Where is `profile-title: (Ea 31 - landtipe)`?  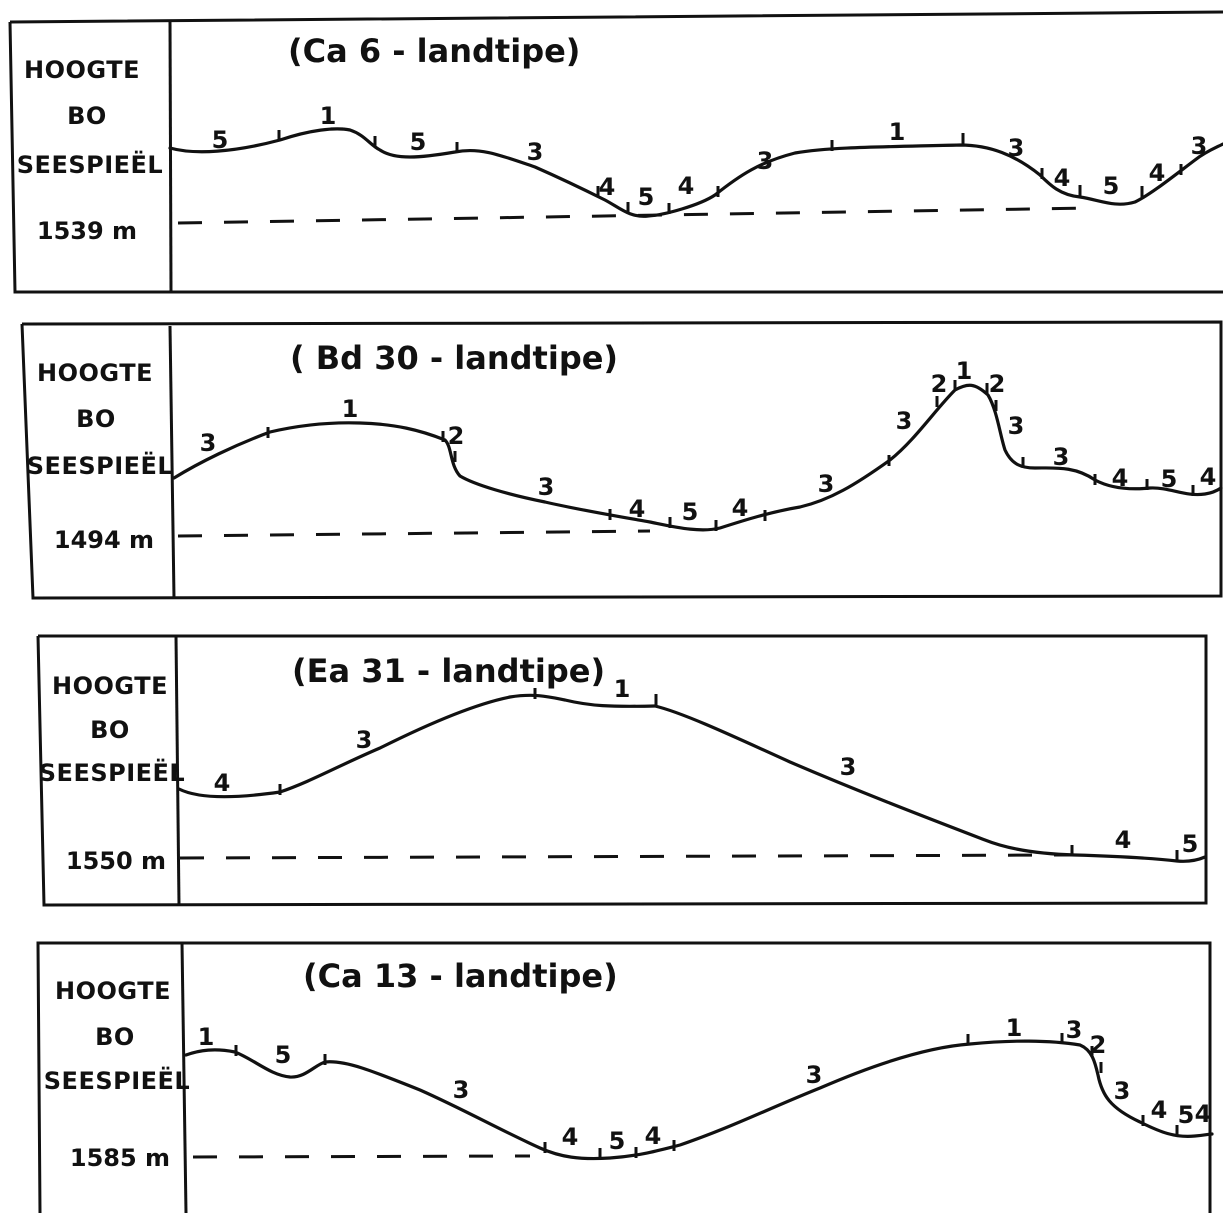 profile-title: (Ea 31 - landtipe) is located at coordinates (448, 671).